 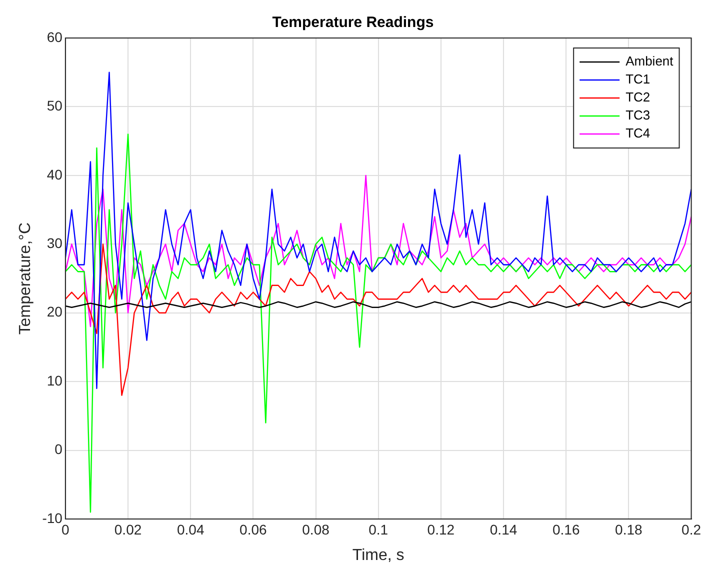 What do you see at coordinates (629, 529) in the screenshot?
I see `x-tick-label: 0.18` at bounding box center [629, 529].